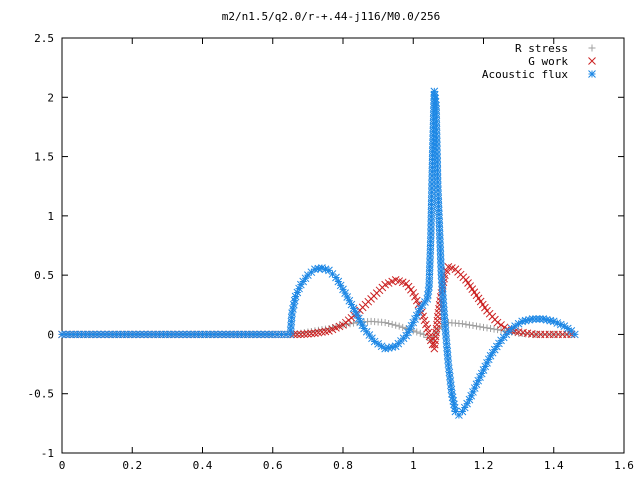 This screenshot has height=480, width=640. I want to click on y-tick-label: 2, so click(50, 97).